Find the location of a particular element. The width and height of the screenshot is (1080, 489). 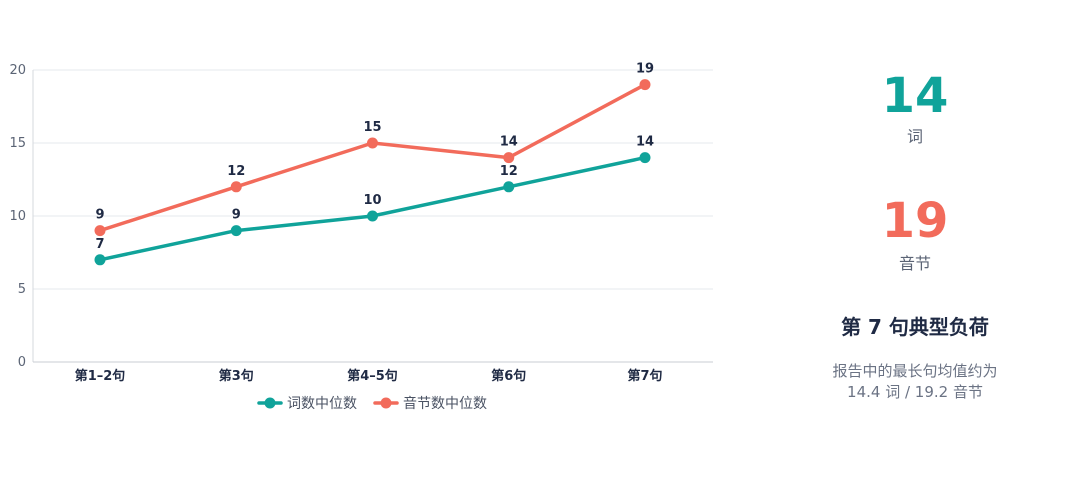

y-tick-label: 15 is located at coordinates (17, 143).